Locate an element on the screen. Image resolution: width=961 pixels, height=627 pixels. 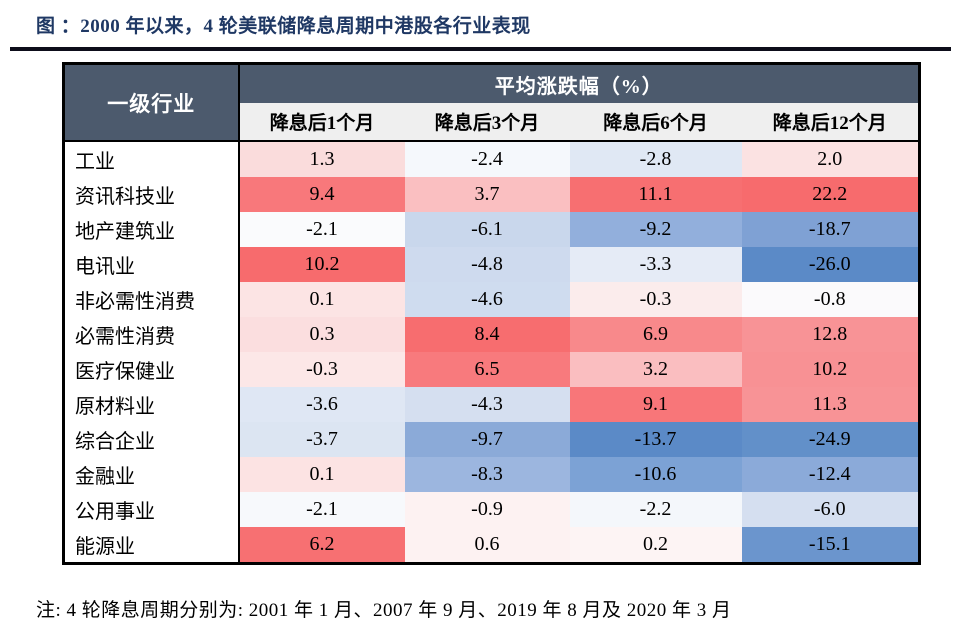
value-cell: 3.2 is located at coordinates (655, 369).